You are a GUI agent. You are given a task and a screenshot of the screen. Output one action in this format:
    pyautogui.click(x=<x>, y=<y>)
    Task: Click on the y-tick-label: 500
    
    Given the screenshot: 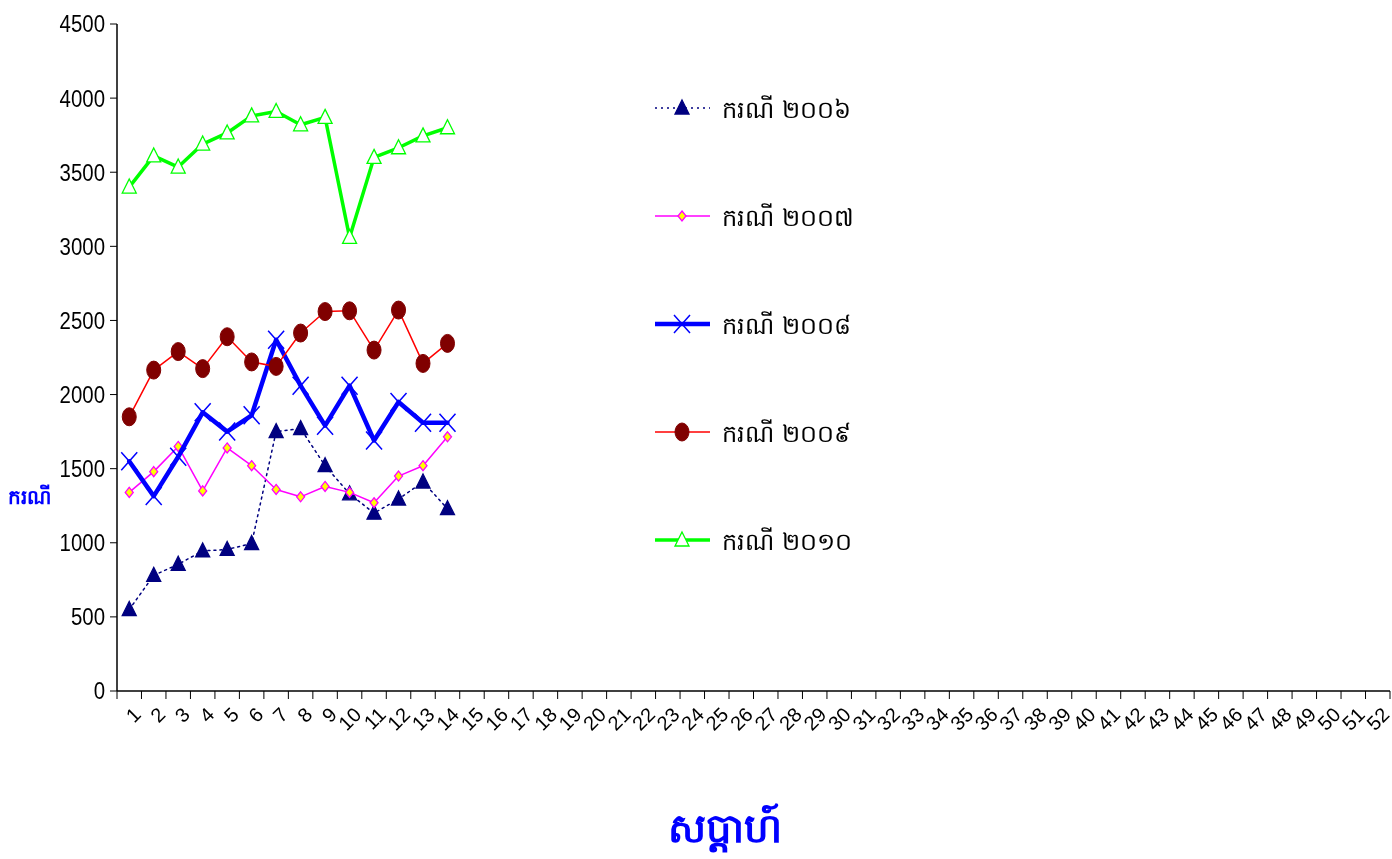 What is the action you would take?
    pyautogui.click(x=87, y=617)
    